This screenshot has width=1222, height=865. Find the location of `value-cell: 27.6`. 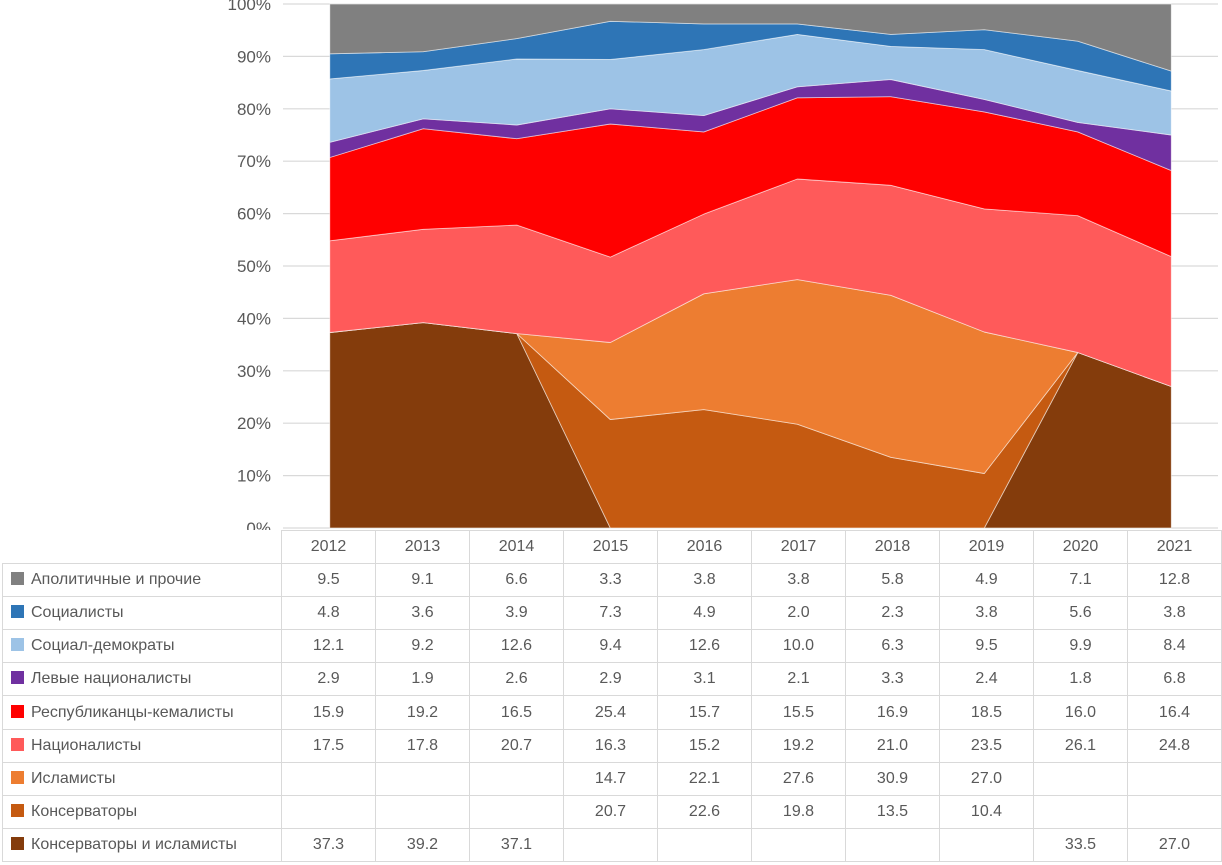

value-cell: 27.6 is located at coordinates (798, 778).